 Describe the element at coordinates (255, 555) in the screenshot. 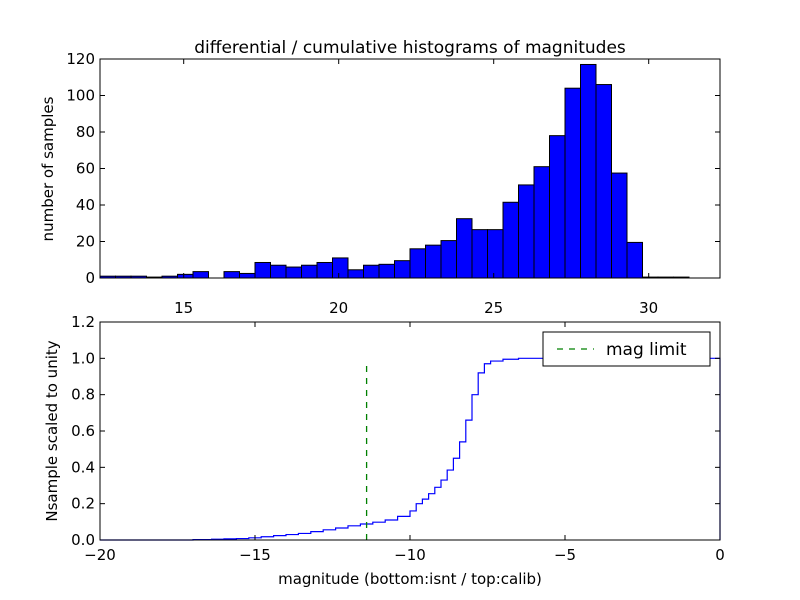

I see `cumulative-x-tick-label: −15` at that location.